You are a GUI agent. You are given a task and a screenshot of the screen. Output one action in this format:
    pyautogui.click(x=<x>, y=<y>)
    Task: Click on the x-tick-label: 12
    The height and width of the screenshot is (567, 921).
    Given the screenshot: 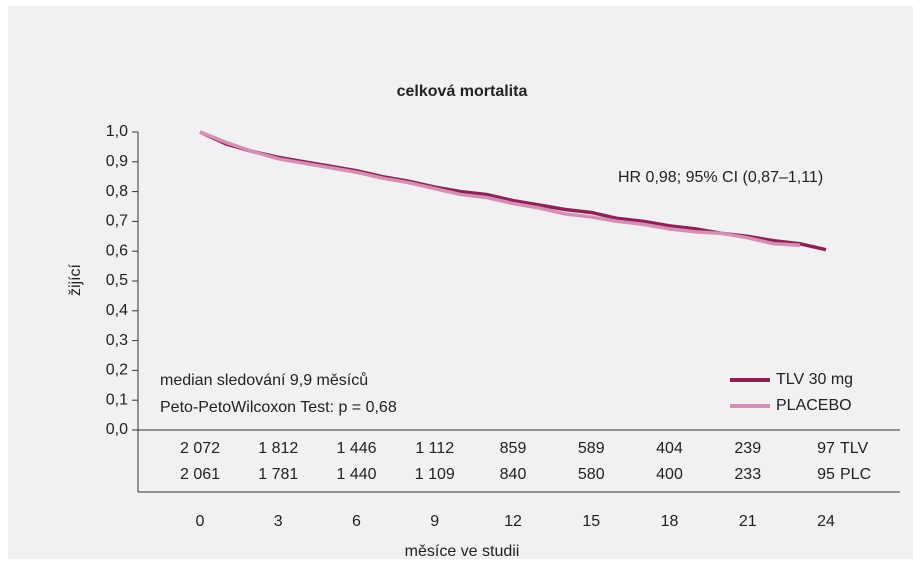 What is the action you would take?
    pyautogui.click(x=513, y=521)
    